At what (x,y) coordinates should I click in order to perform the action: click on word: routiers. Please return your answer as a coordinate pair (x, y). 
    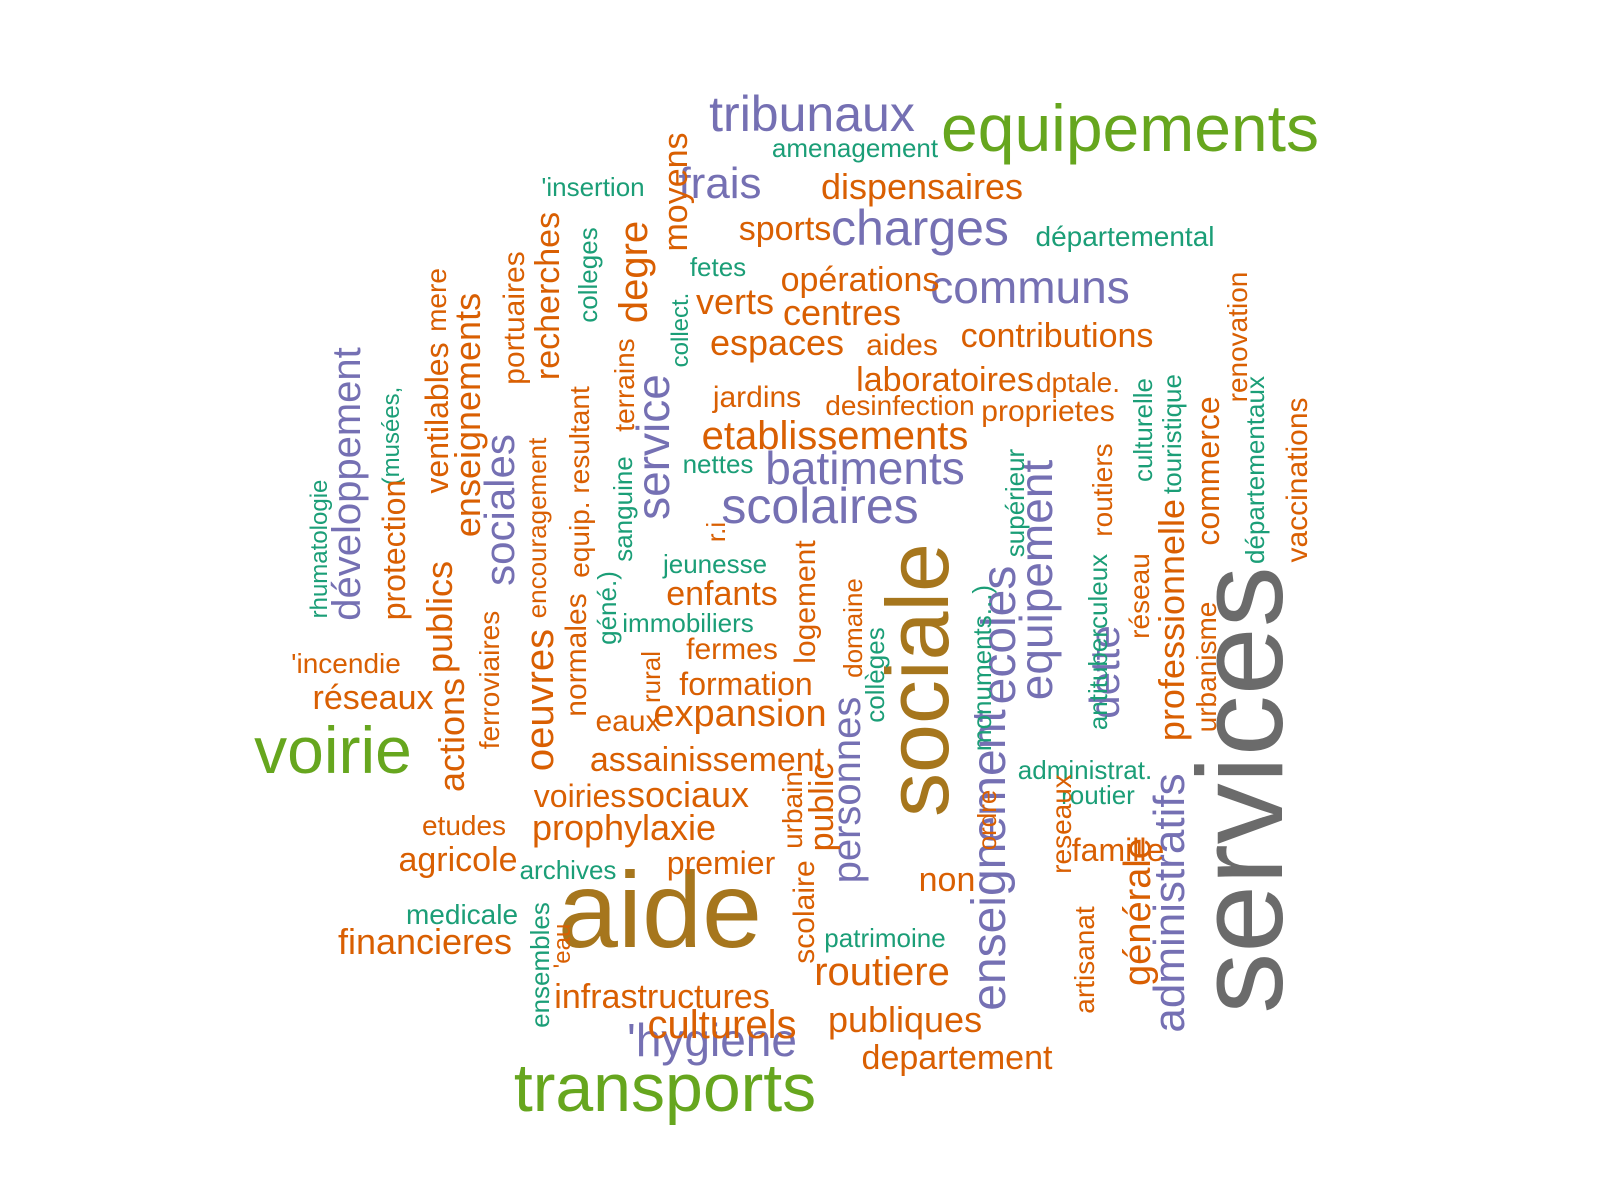
    Looking at the image, I should click on (1102, 490).